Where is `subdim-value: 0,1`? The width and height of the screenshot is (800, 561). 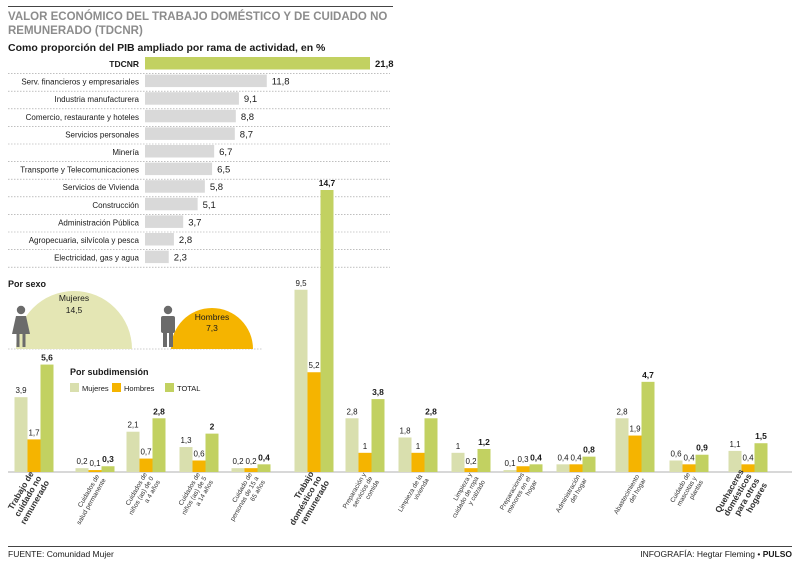
subdim-value: 0,1 is located at coordinates (95, 463).